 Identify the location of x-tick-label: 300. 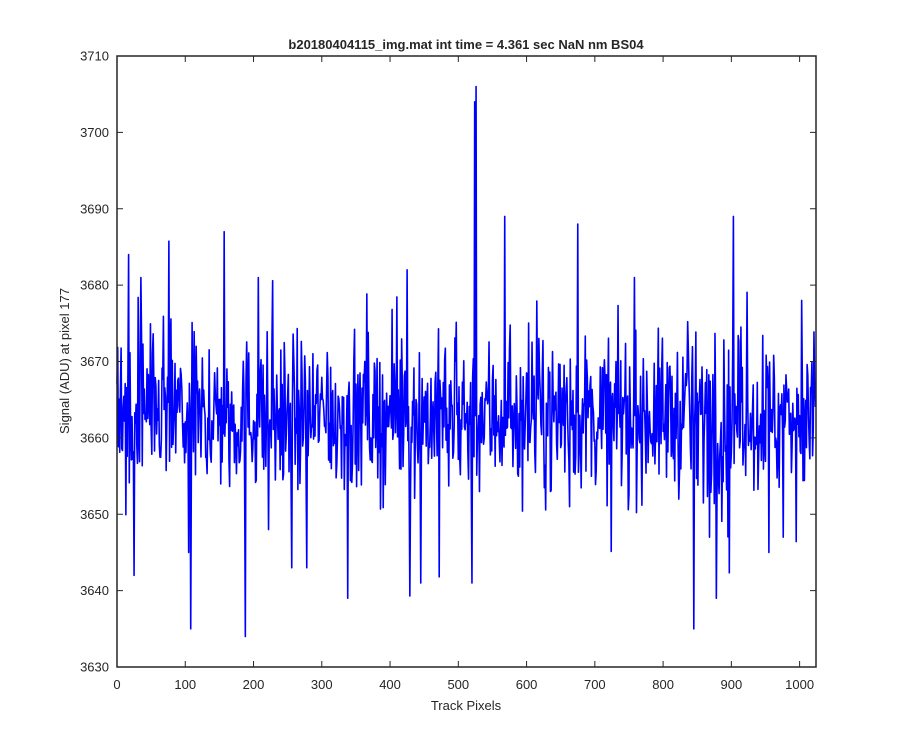
(322, 684).